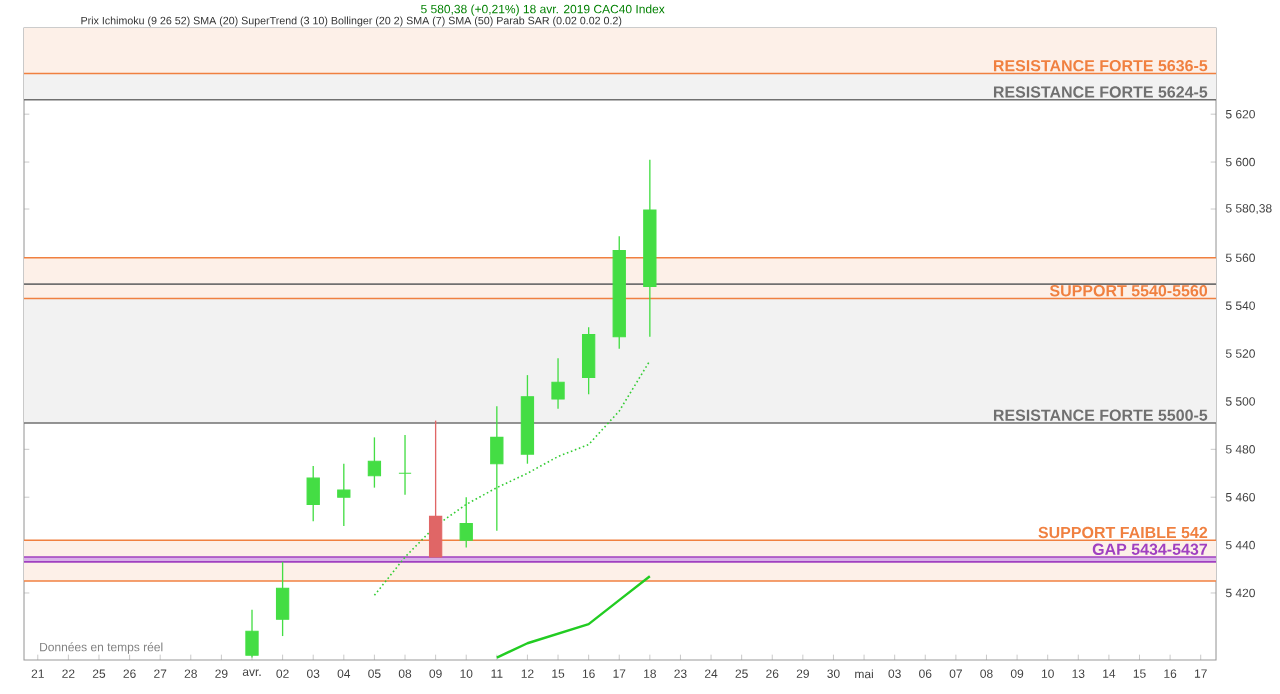  What do you see at coordinates (512, 478) in the screenshot?
I see `line-series` at bounding box center [512, 478].